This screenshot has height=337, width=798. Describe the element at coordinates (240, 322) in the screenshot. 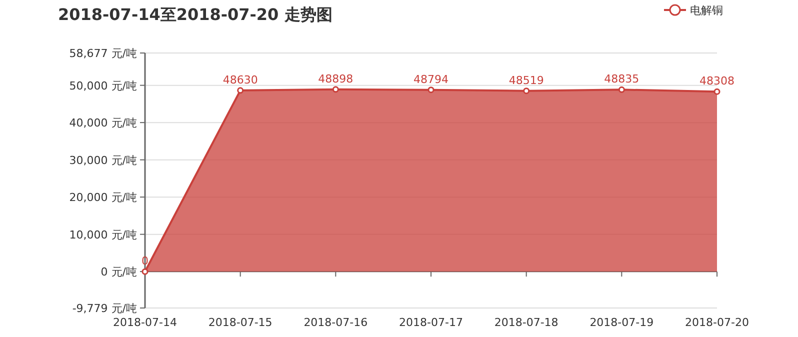

I see `x-tick-label: 2018-07-15` at that location.